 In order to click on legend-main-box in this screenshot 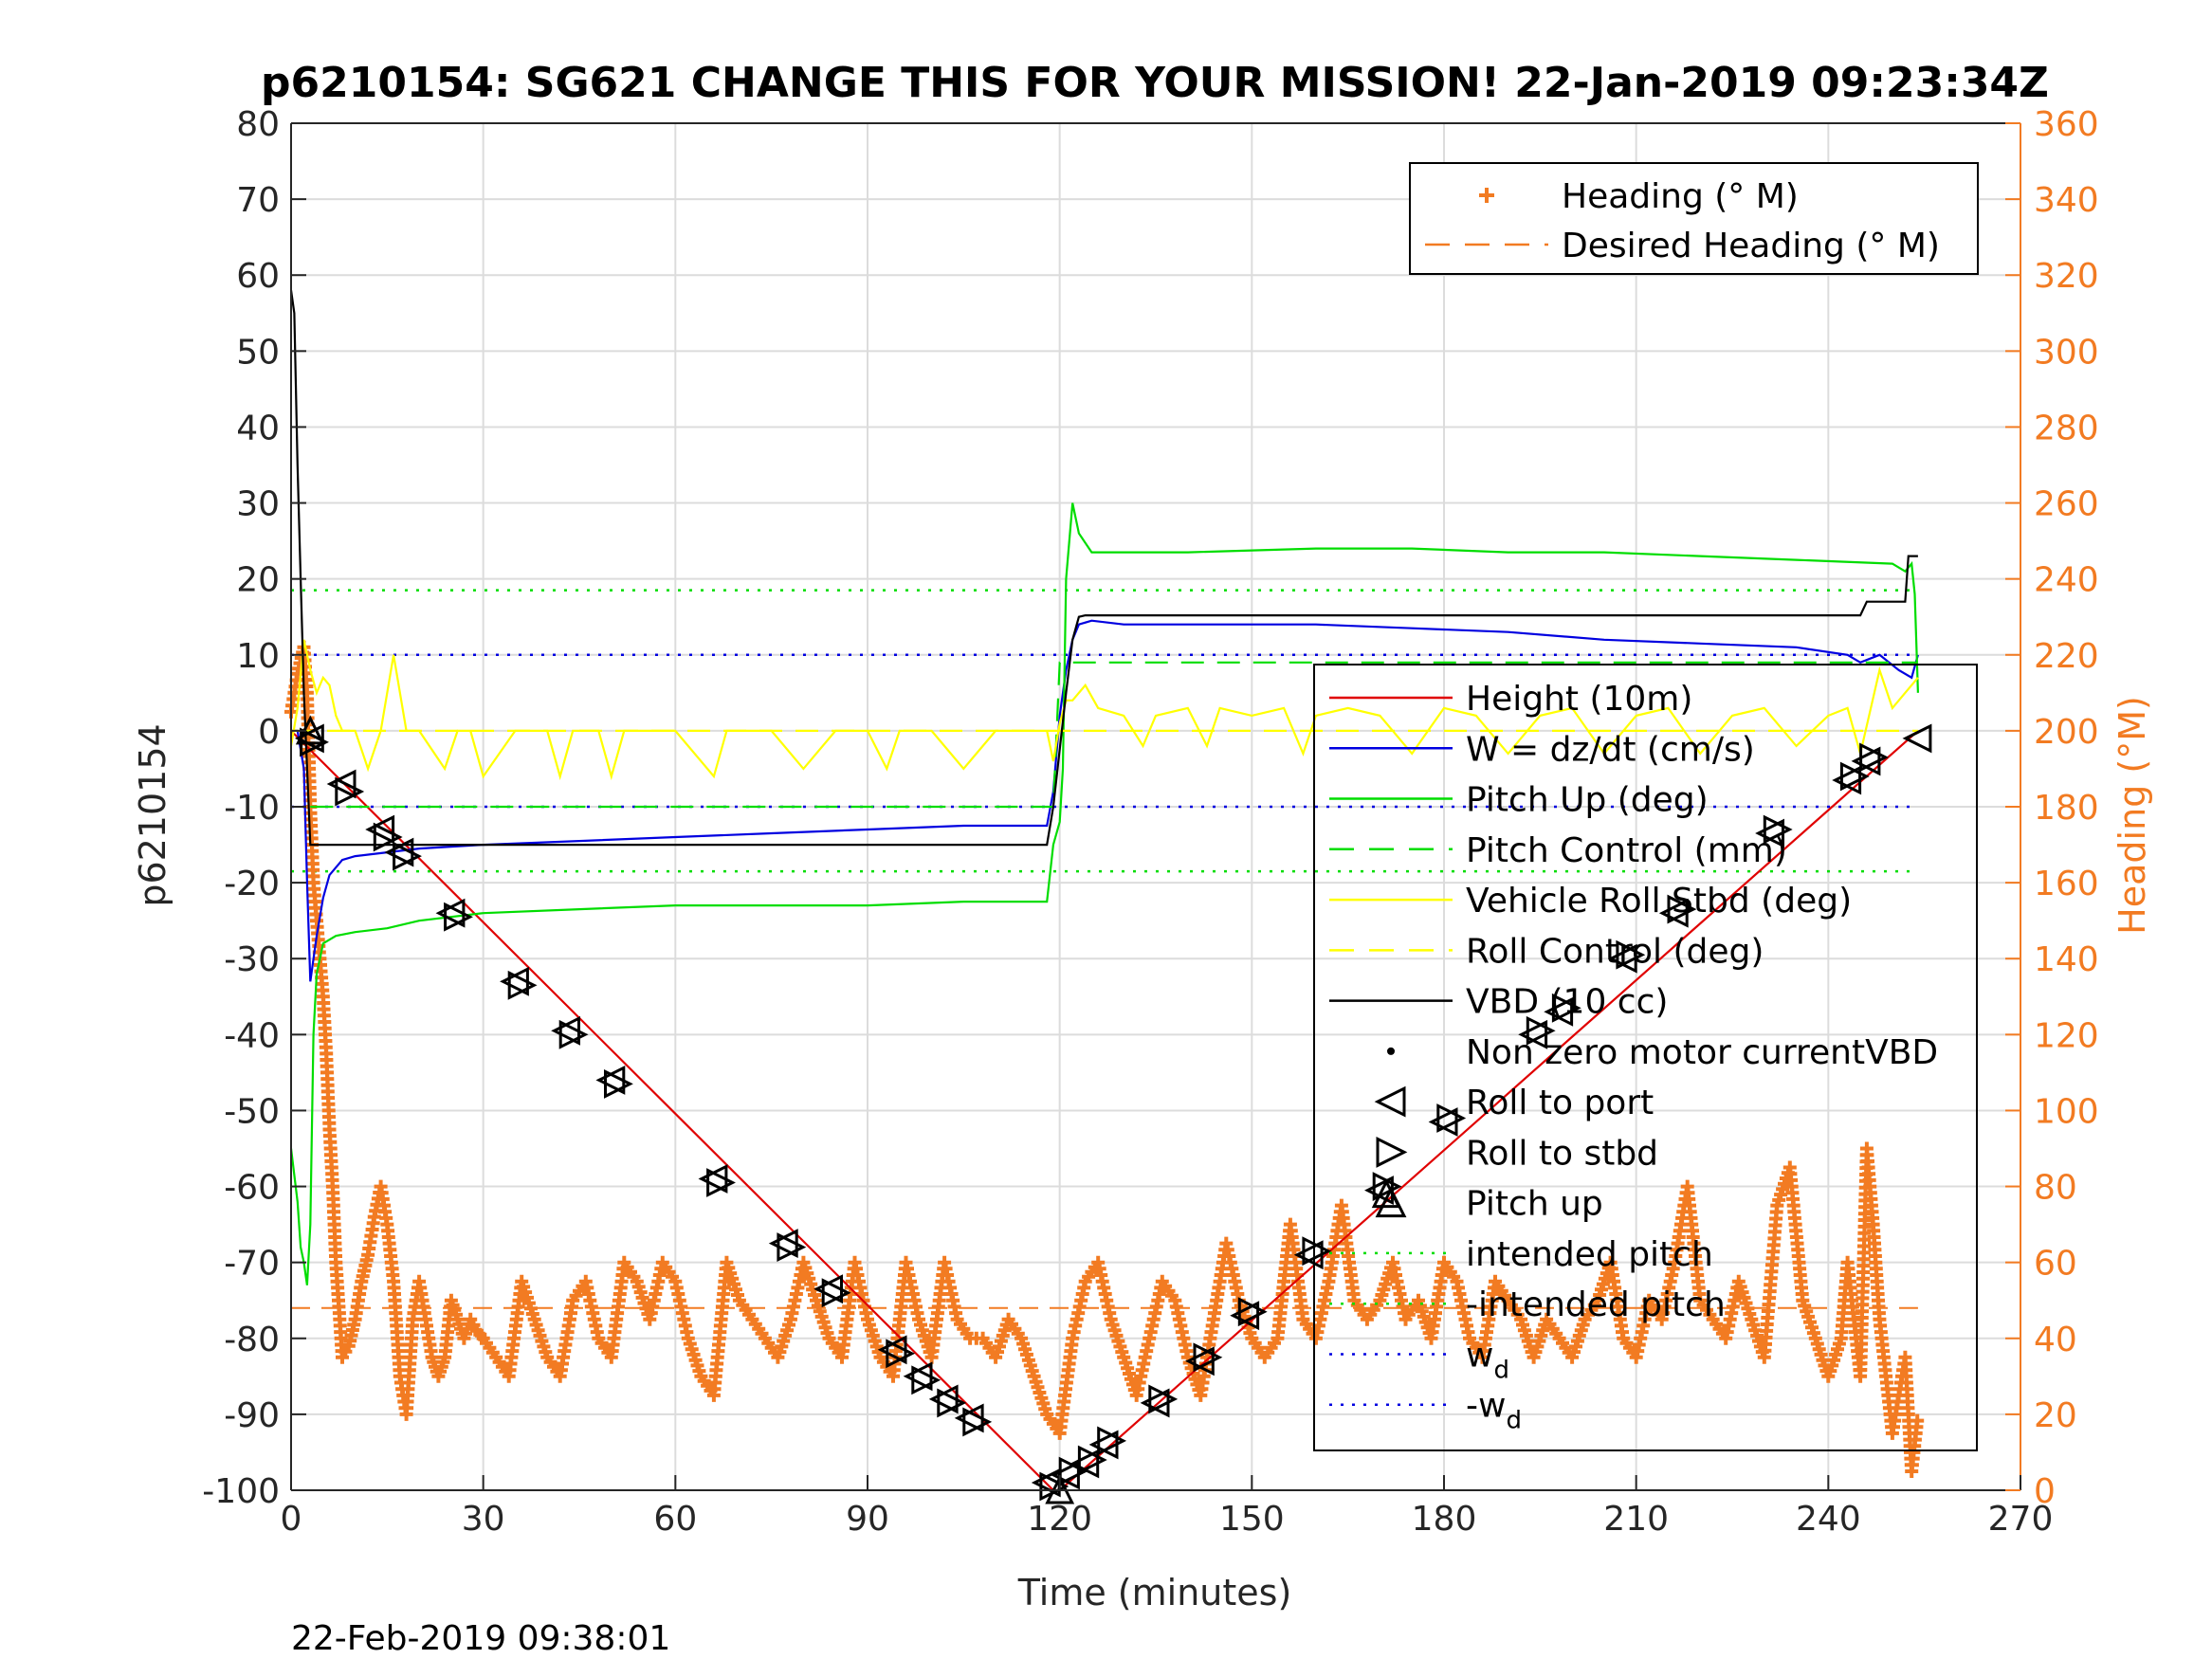, I will do `click(1645, 1057)`.